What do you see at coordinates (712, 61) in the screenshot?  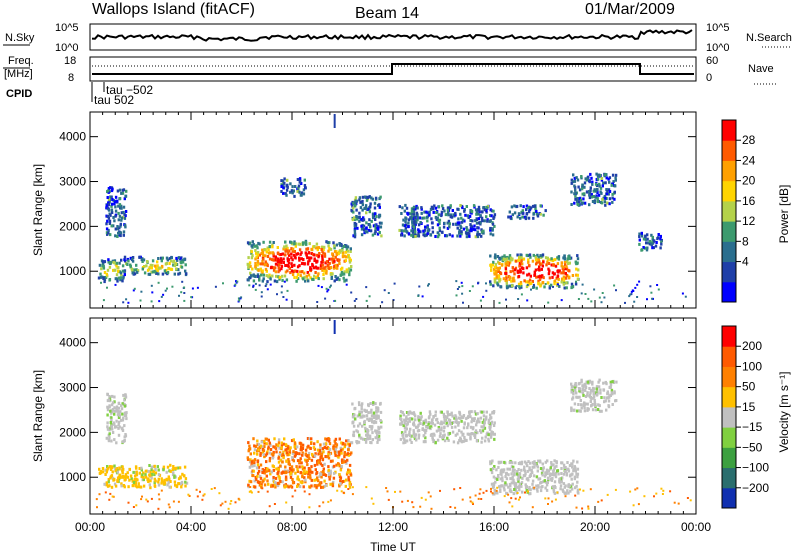 I see `nave-tick-top: 60` at bounding box center [712, 61].